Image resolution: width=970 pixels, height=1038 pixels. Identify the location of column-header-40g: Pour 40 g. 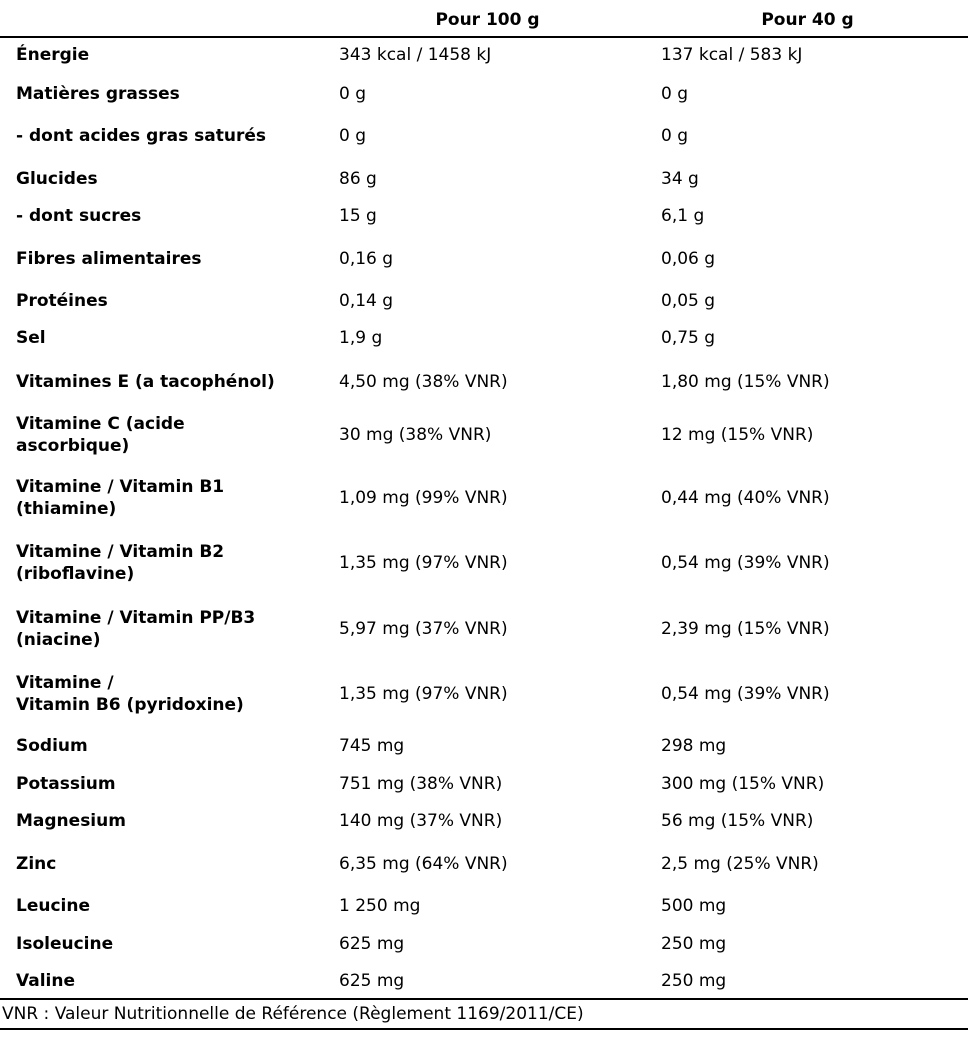
(807, 20).